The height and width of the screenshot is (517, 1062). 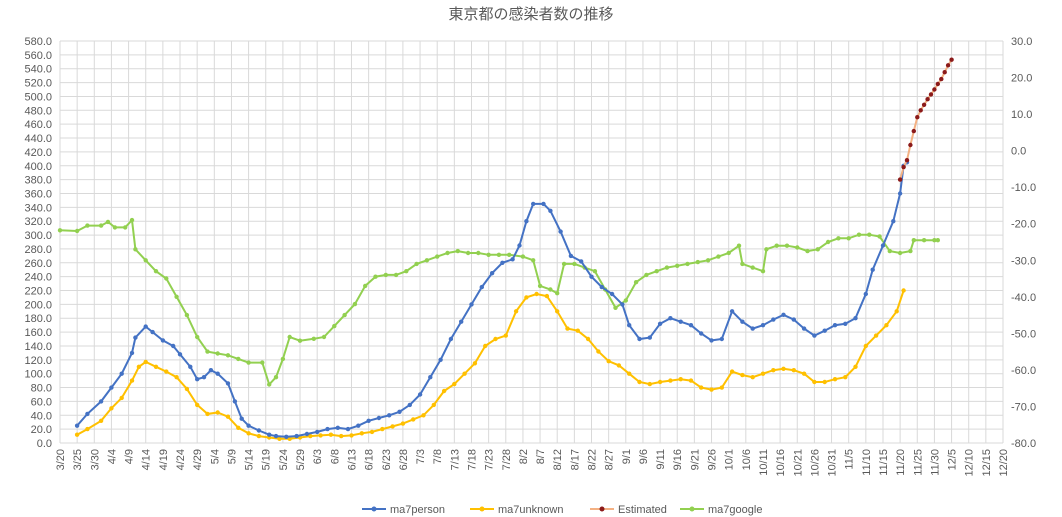 I want to click on legend-item-ma7unknown: ma7unknown, so click(x=516, y=510).